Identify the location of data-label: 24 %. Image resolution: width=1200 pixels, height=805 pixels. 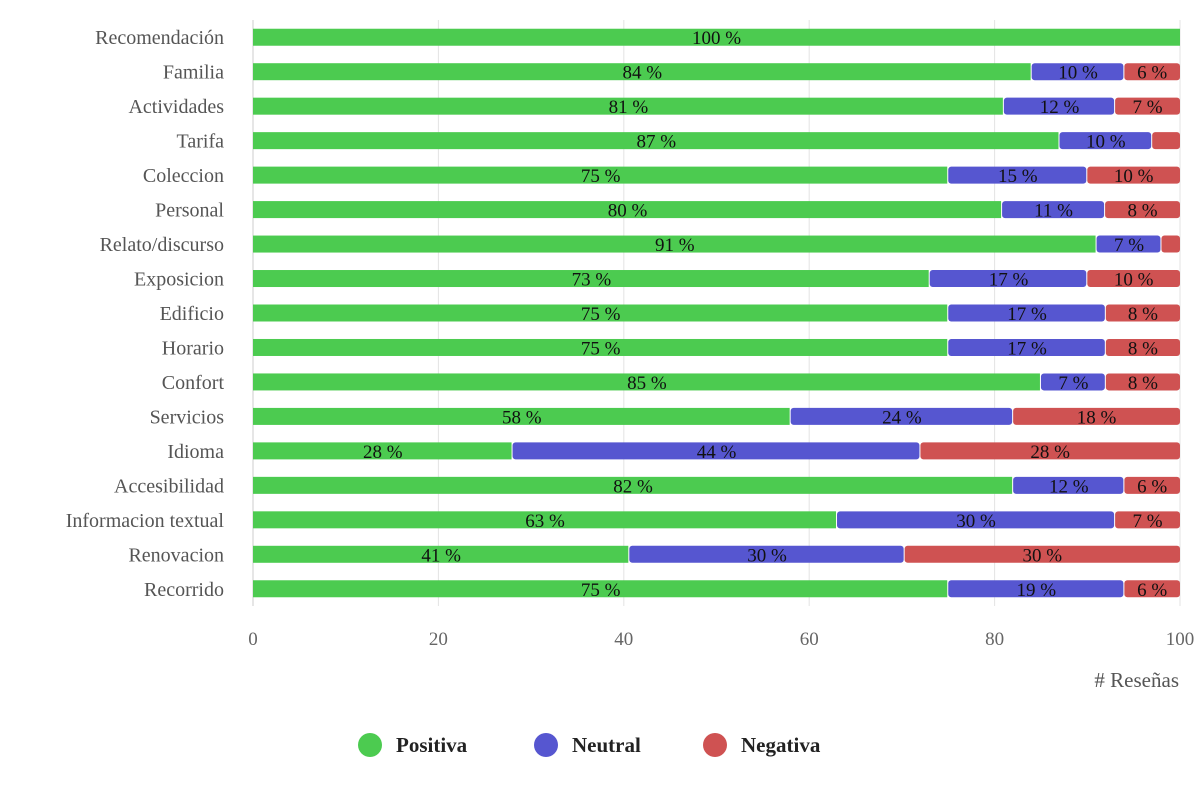
(902, 417).